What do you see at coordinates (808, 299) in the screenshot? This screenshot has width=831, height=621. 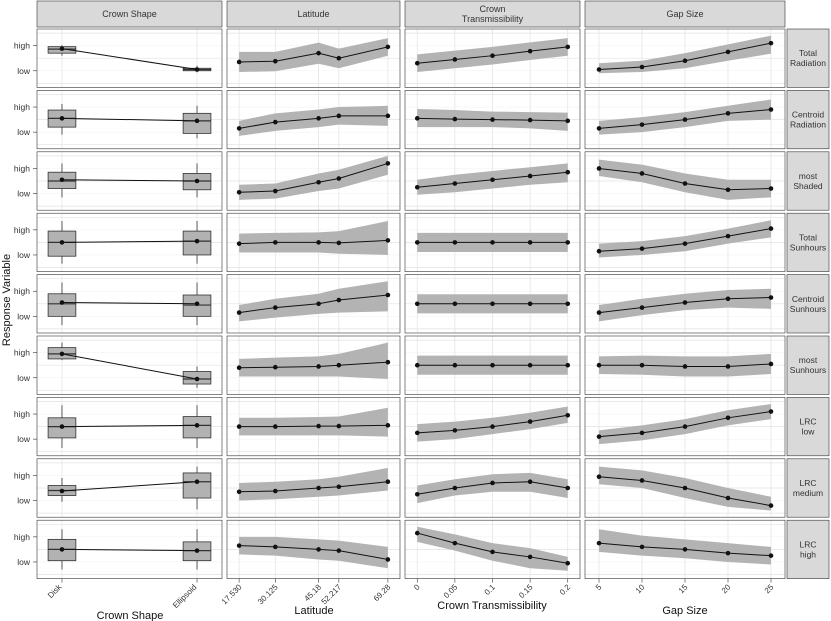 I see `row-label-4-0: Centroid` at bounding box center [808, 299].